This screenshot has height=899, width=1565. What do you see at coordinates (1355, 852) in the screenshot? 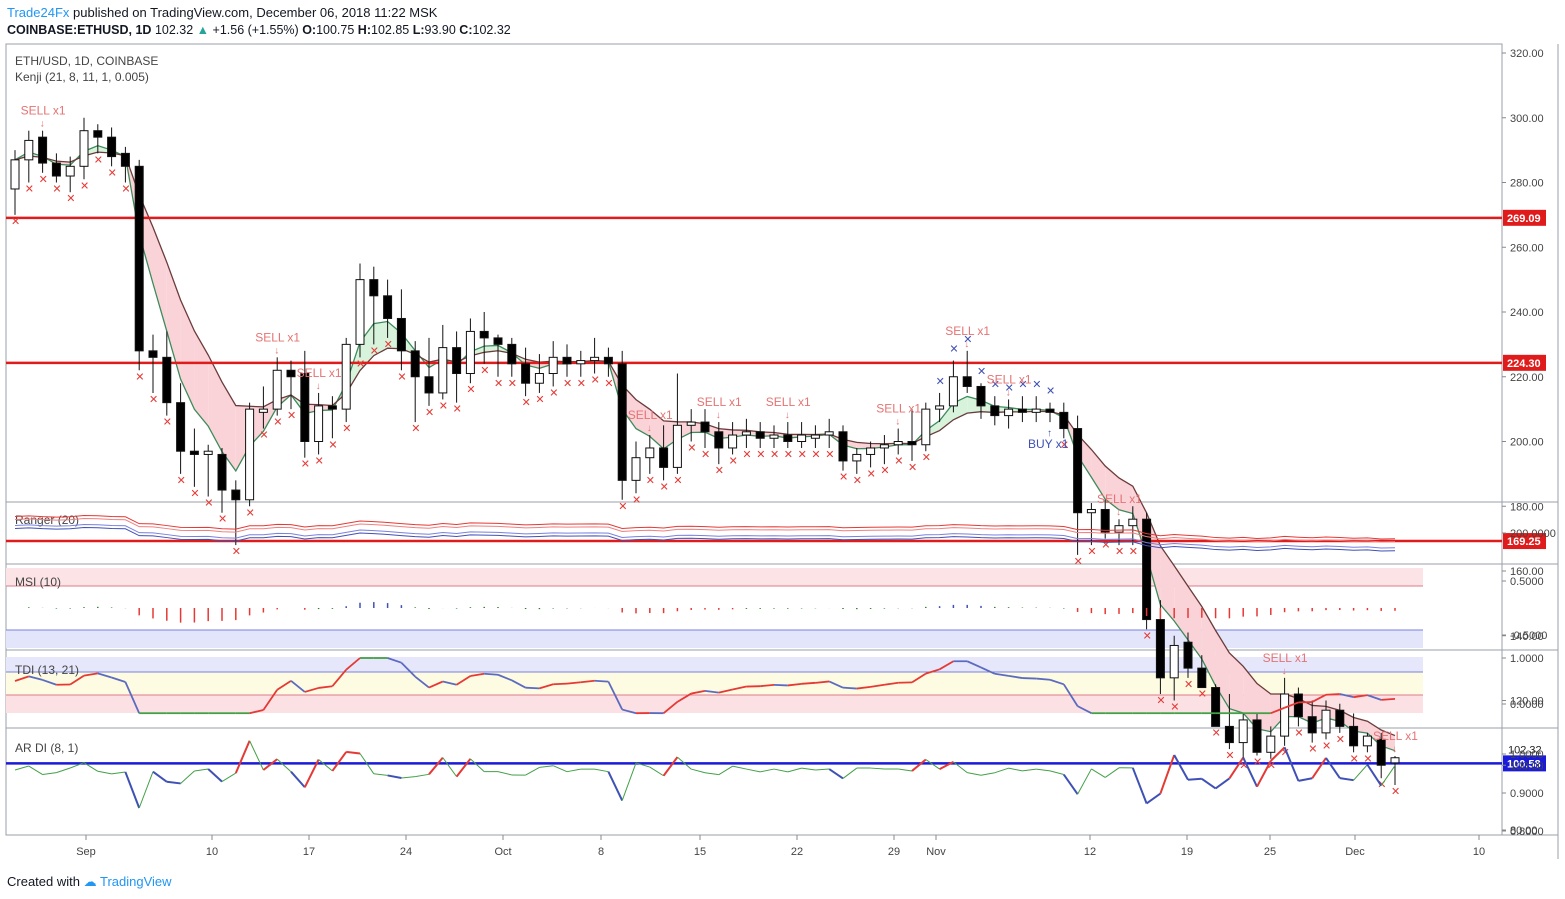
I see `x-tick-label: Dec` at bounding box center [1355, 852].